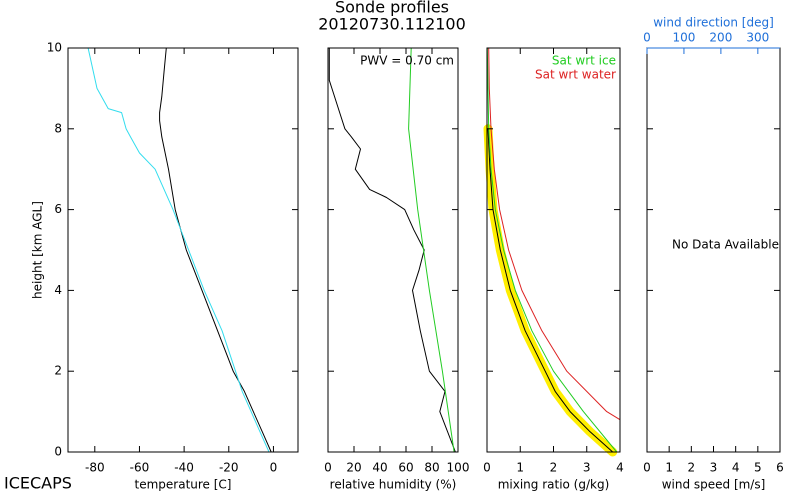 The height and width of the screenshot is (500, 800). I want to click on x-tick-label: -40, so click(184, 468).